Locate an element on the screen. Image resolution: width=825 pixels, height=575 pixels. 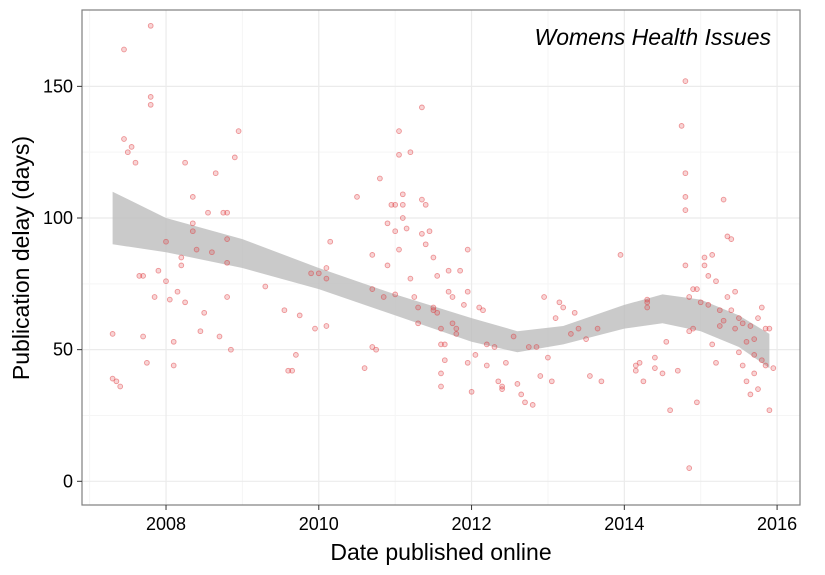
x-tick-label: 2012 is located at coordinates (472, 524).